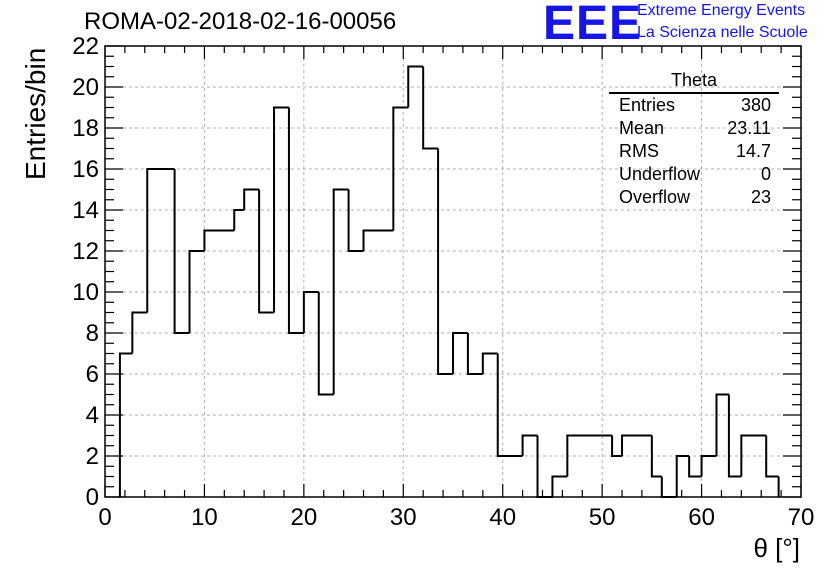  I want to click on stats-value: 380, so click(755, 105).